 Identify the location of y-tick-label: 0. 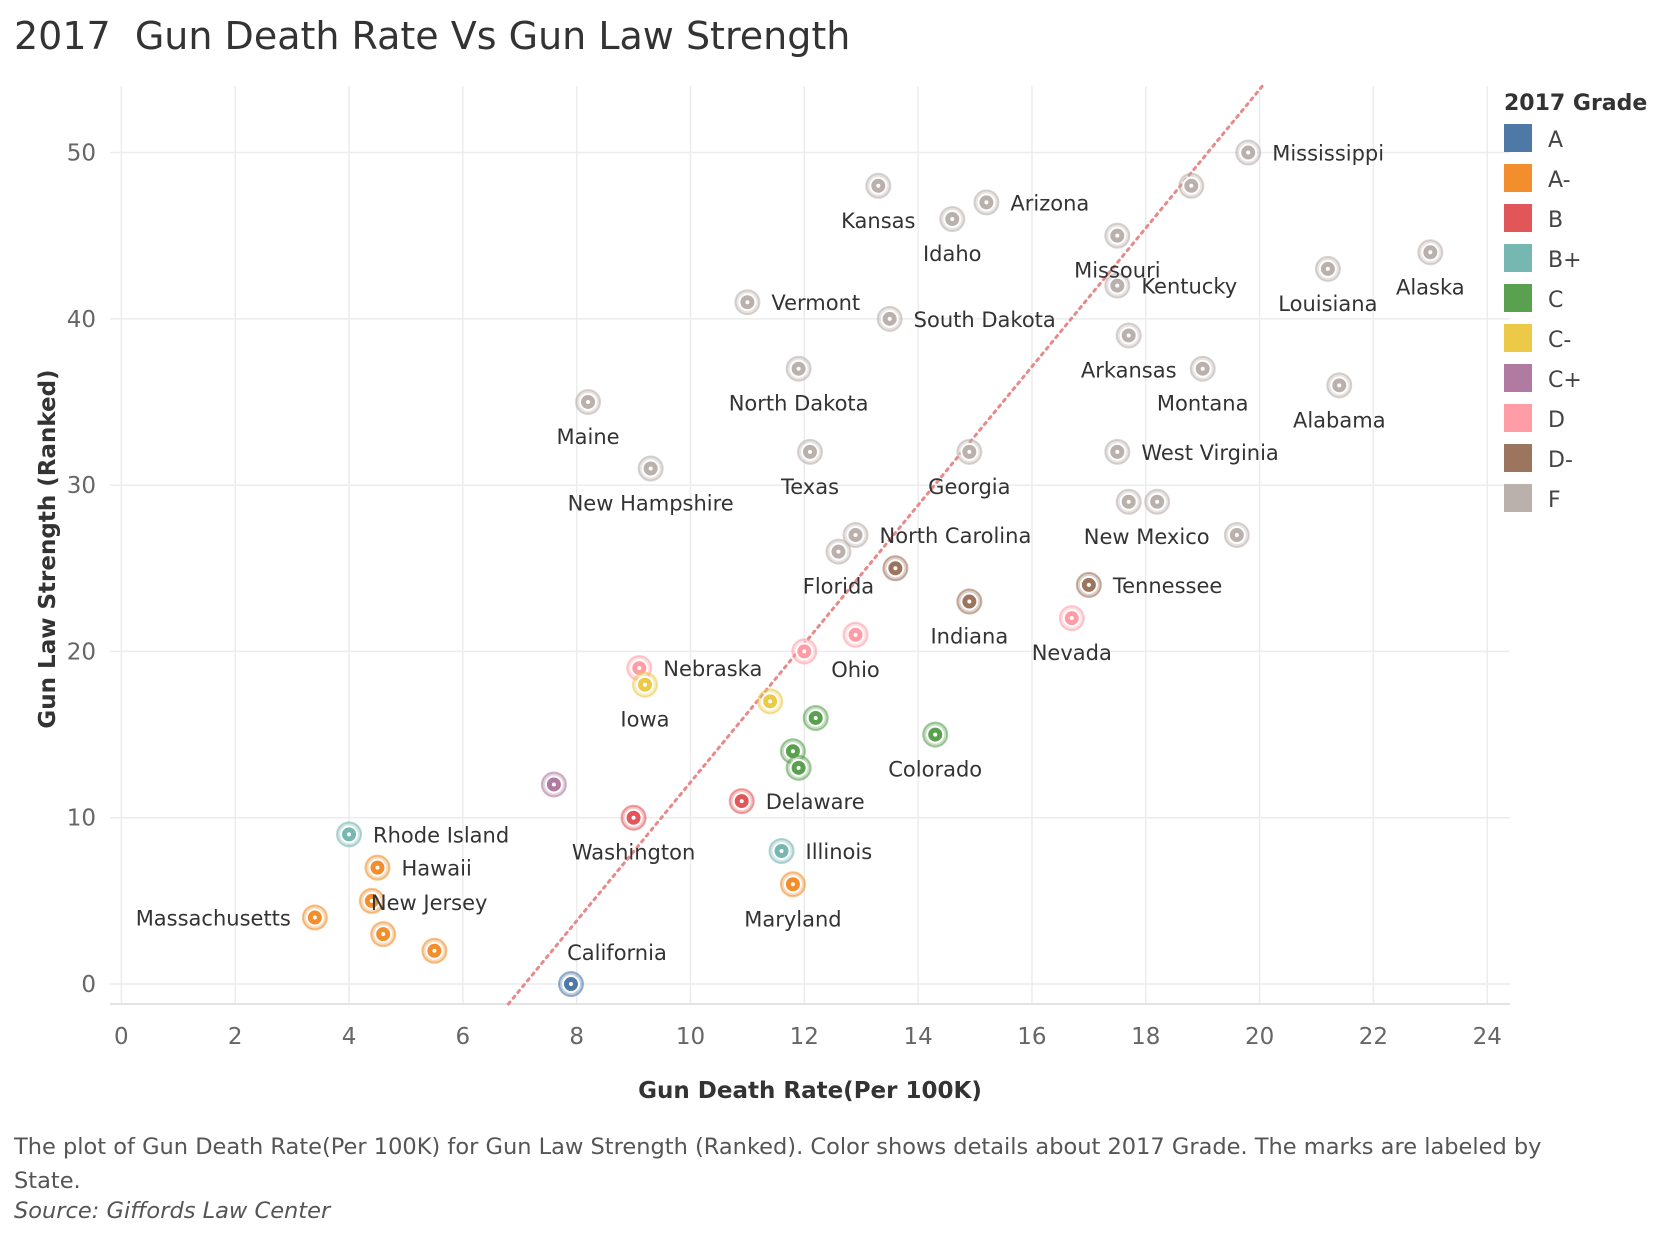
(88, 985).